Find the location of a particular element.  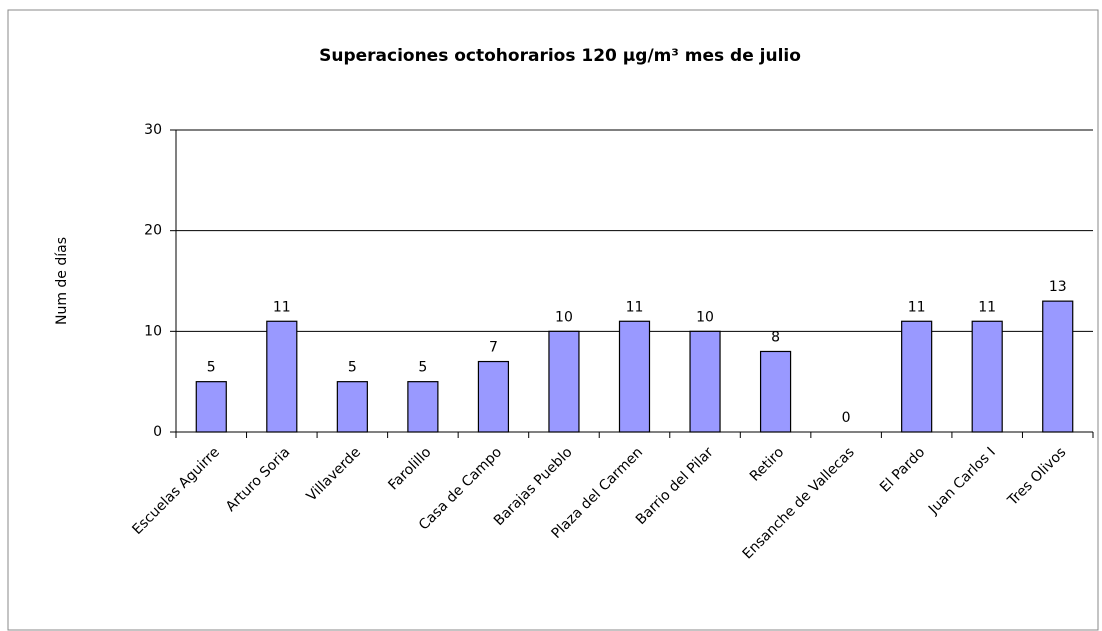

y-tick-label: 30 is located at coordinates (153, 130).